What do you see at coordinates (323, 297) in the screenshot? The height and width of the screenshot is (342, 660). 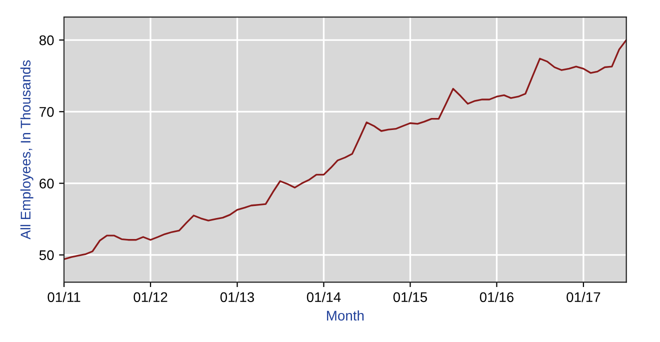 I see `x-tick-label: 01/14` at bounding box center [323, 297].